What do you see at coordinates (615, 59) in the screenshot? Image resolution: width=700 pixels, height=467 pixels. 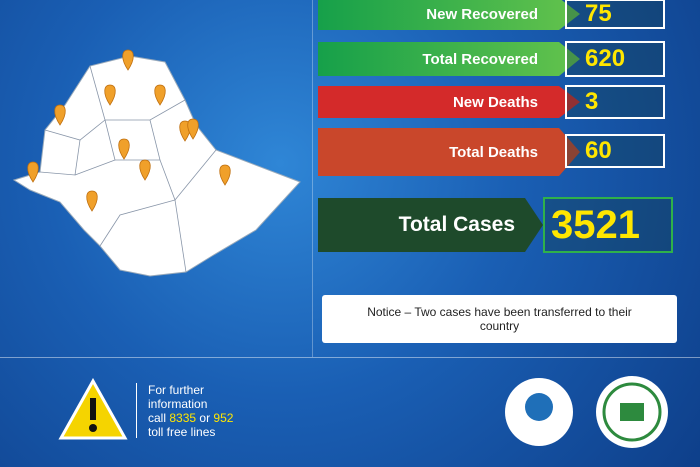 I see `stat-value: 620` at bounding box center [615, 59].